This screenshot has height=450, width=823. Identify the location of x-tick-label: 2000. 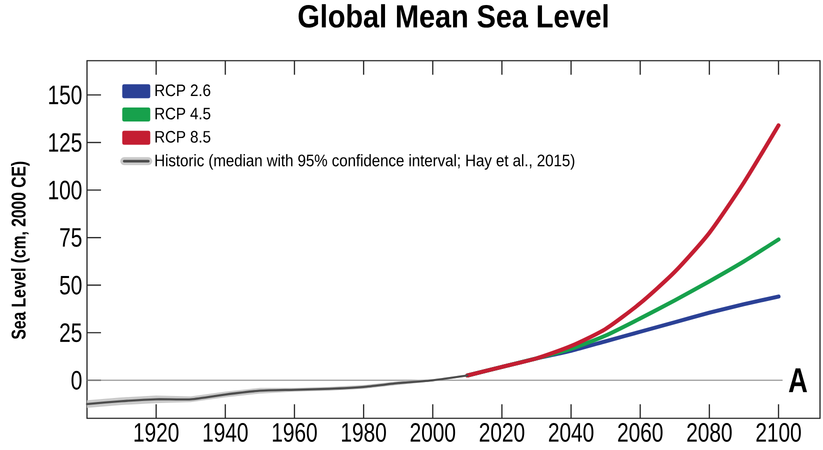
(433, 432).